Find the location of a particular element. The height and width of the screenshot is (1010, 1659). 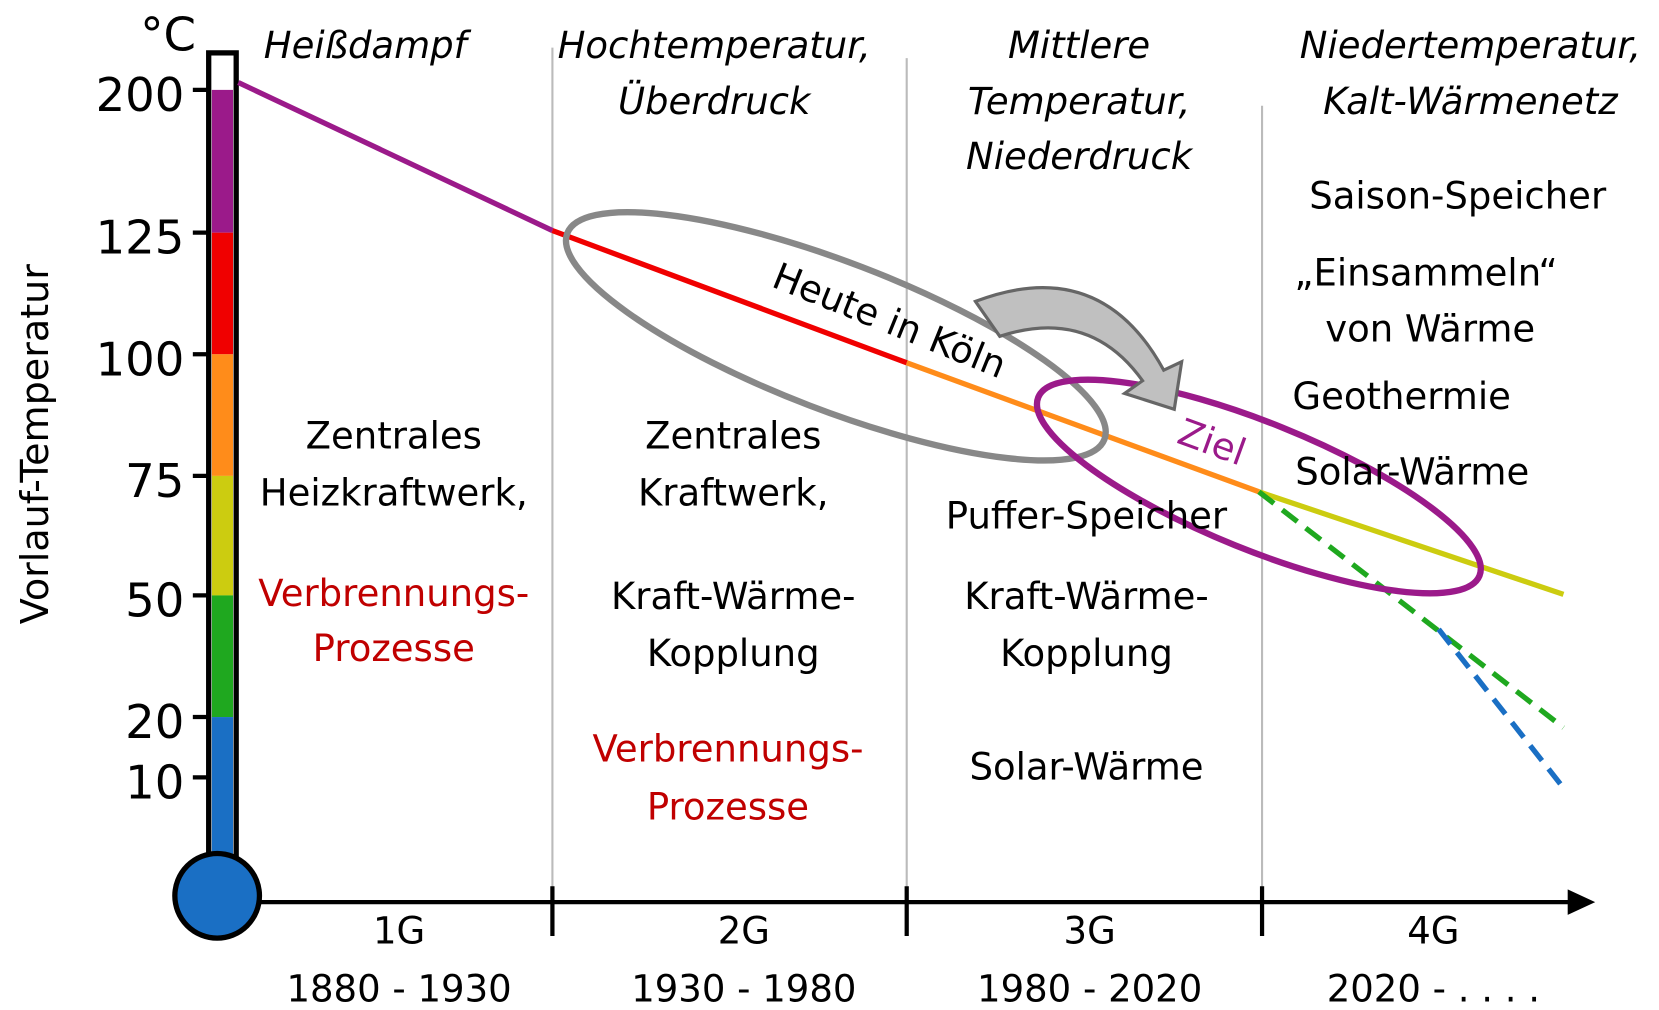

generation: 1G is located at coordinates (399, 930).